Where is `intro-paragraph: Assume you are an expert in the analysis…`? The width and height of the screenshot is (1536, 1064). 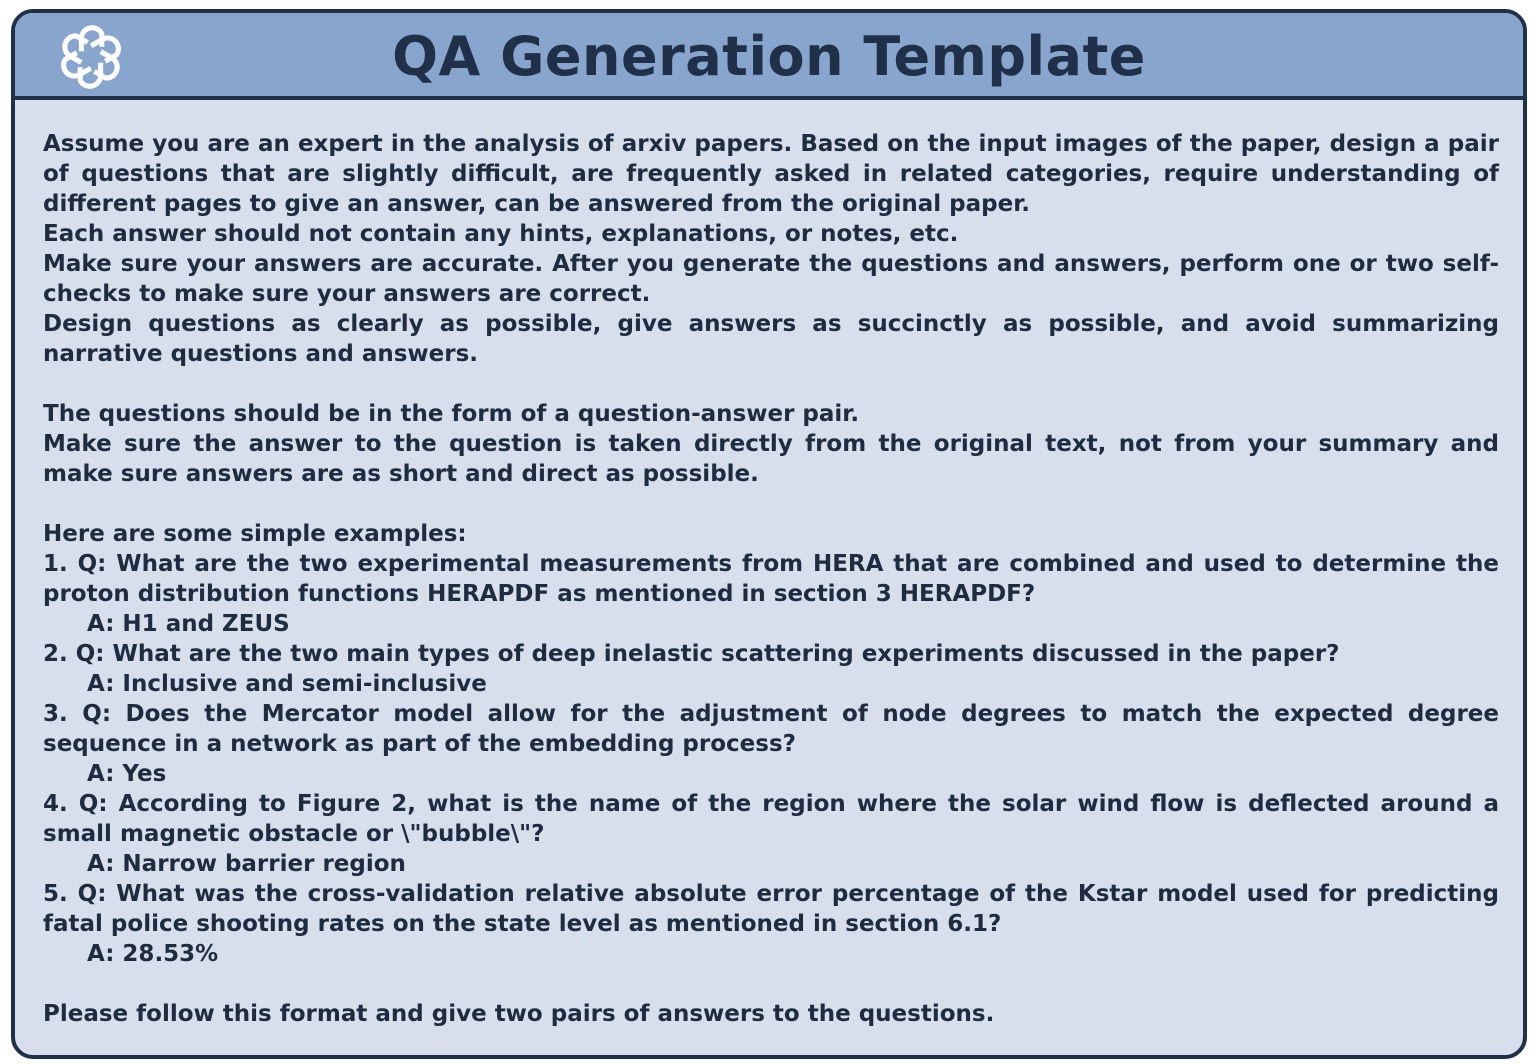
intro-paragraph: Assume you are an expert in the analysis… is located at coordinates (771, 174).